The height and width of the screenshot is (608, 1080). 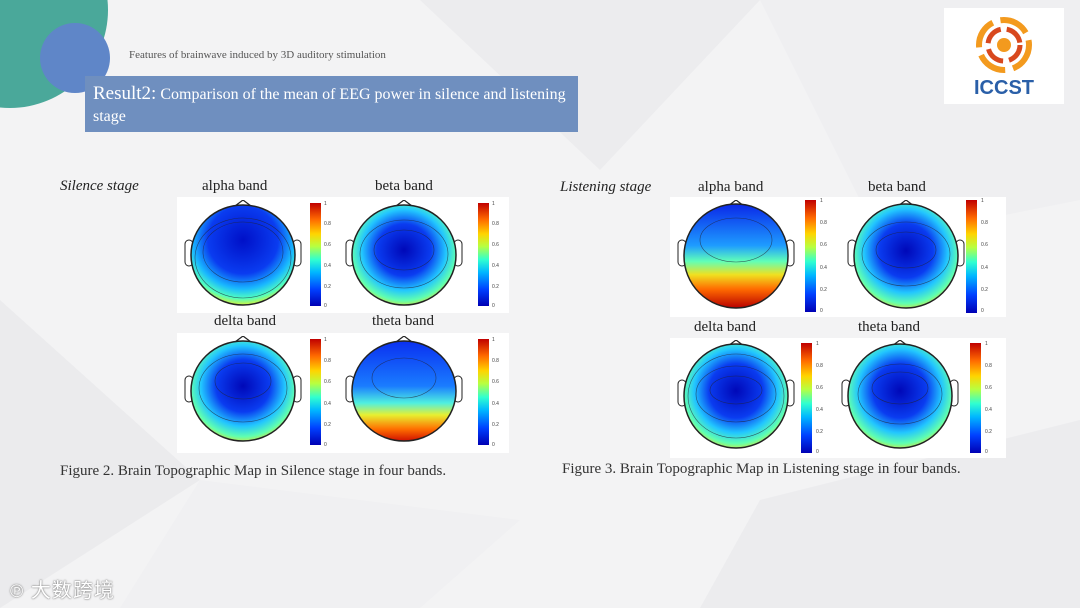 I want to click on listening-delta-label: delta band, so click(x=725, y=327).